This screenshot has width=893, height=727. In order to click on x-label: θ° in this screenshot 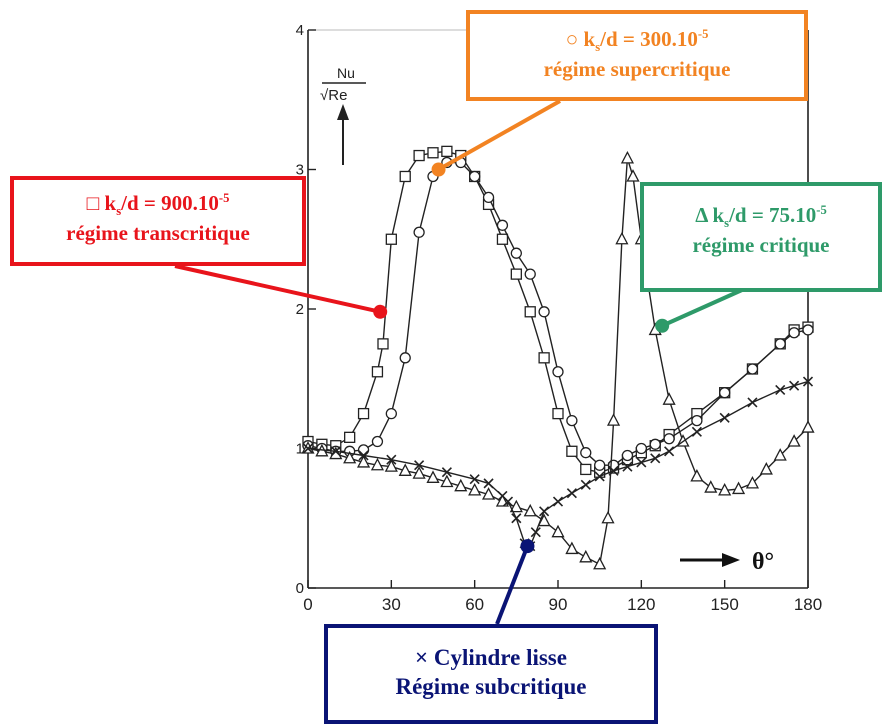, I will do `click(763, 562)`.